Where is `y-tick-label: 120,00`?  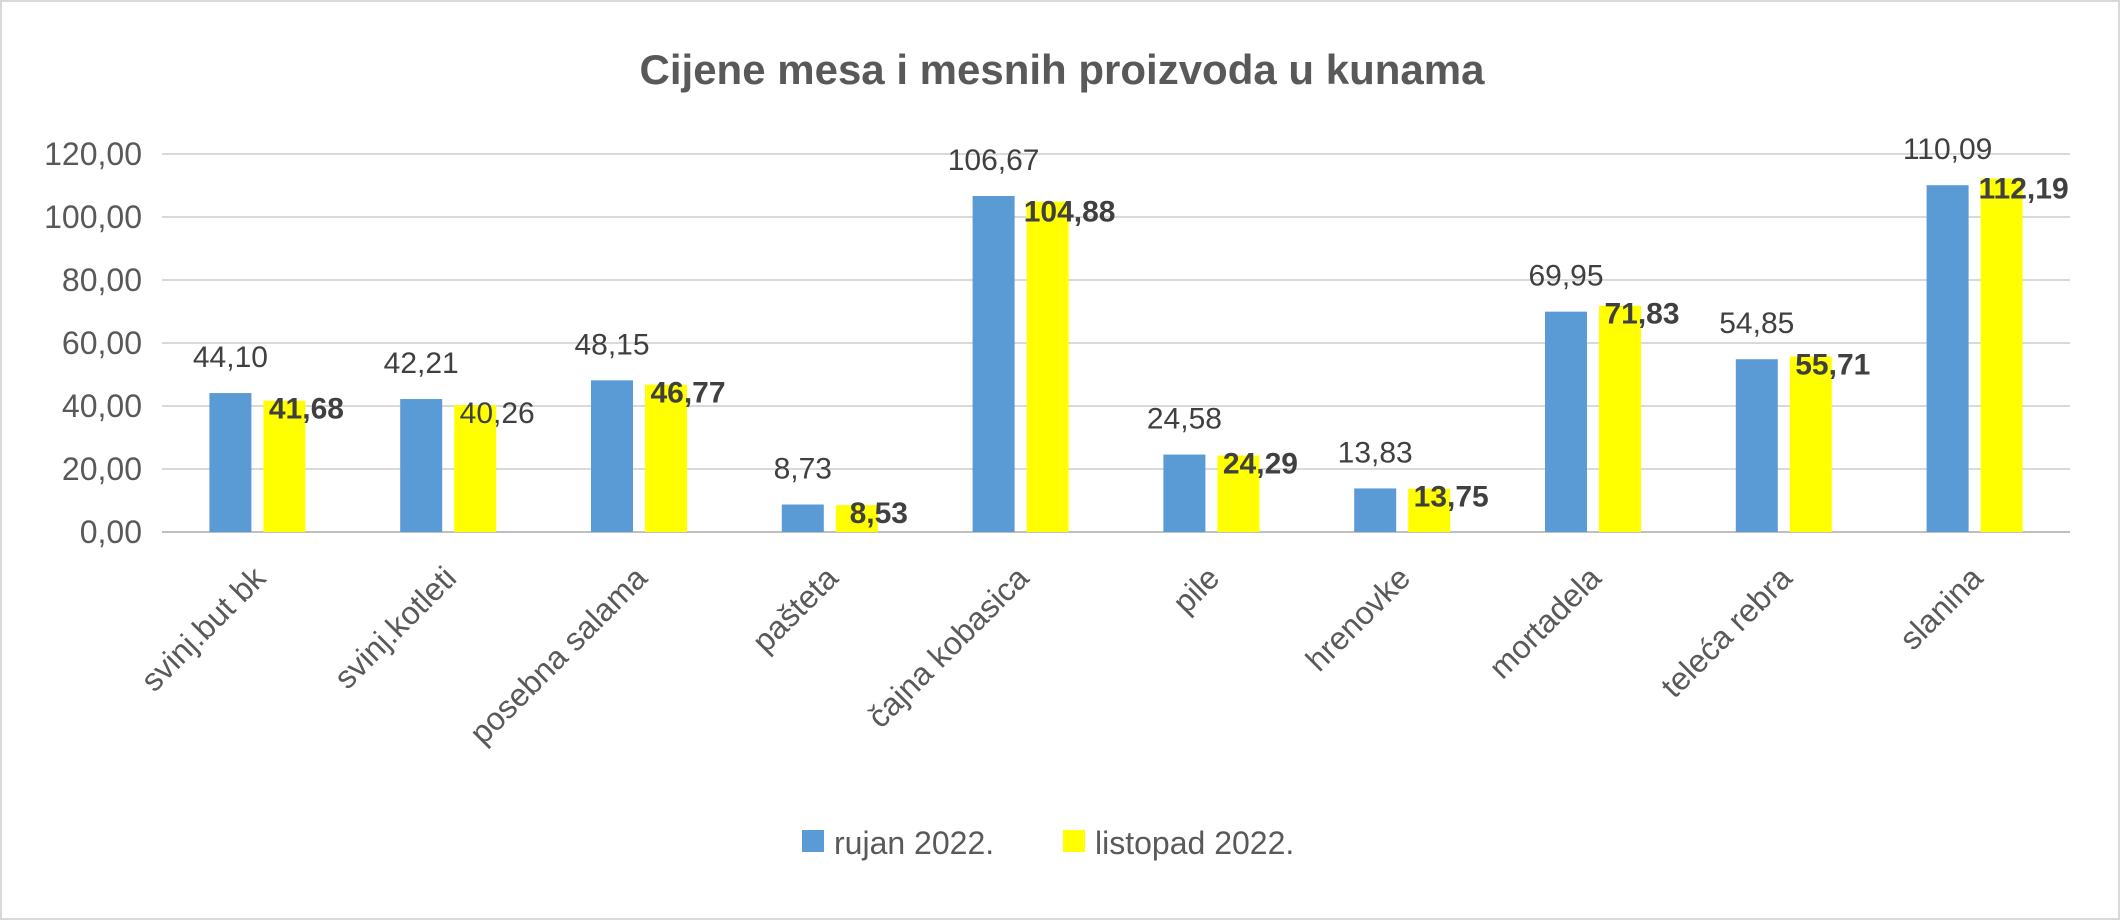 y-tick-label: 120,00 is located at coordinates (93, 154).